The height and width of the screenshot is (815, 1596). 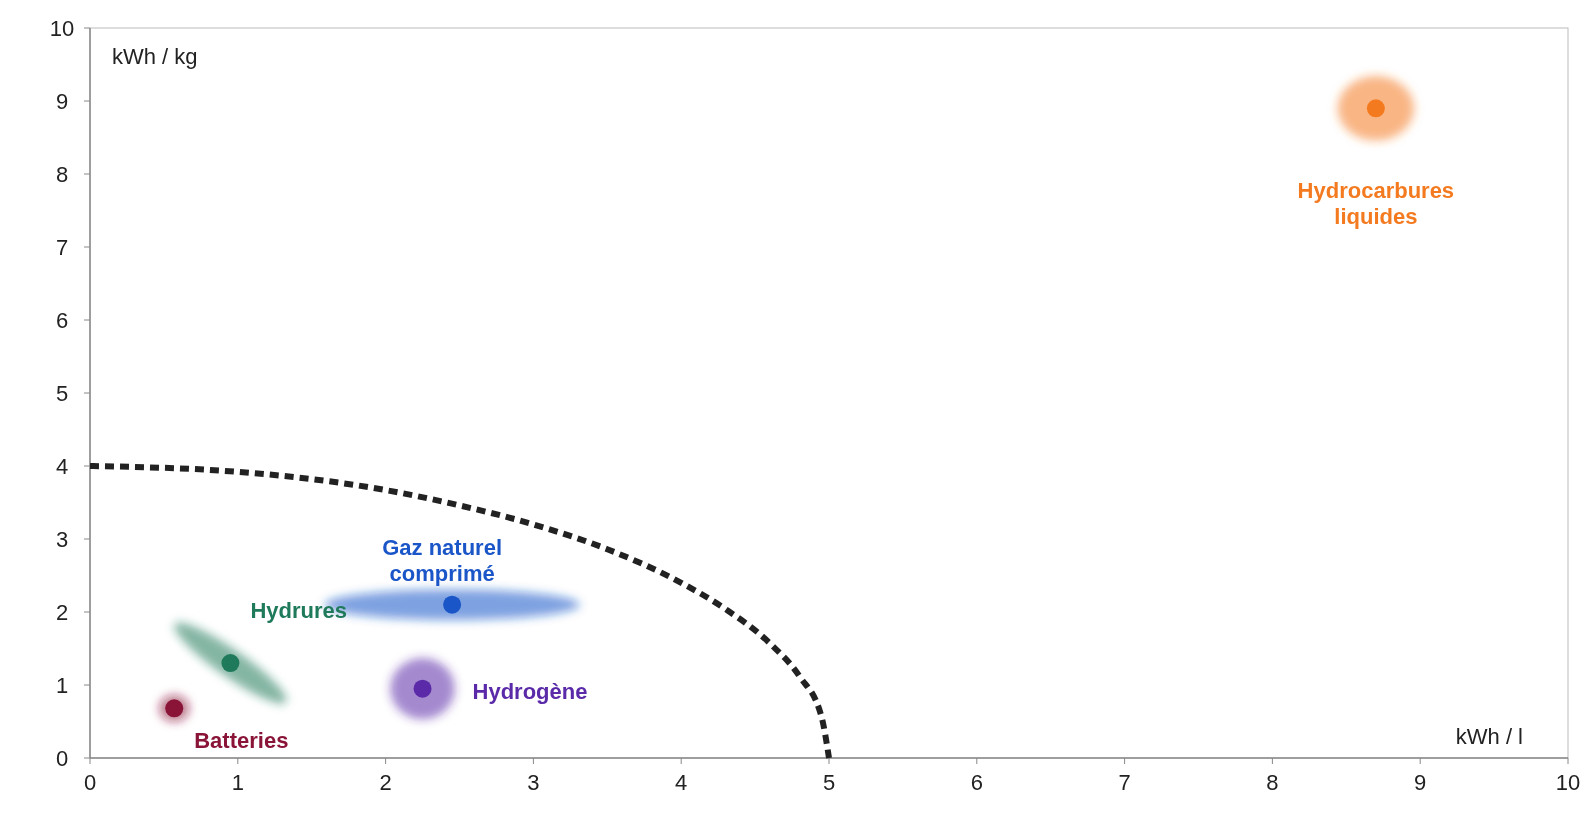 I want to click on y-tick-label: 9, so click(x=62, y=101).